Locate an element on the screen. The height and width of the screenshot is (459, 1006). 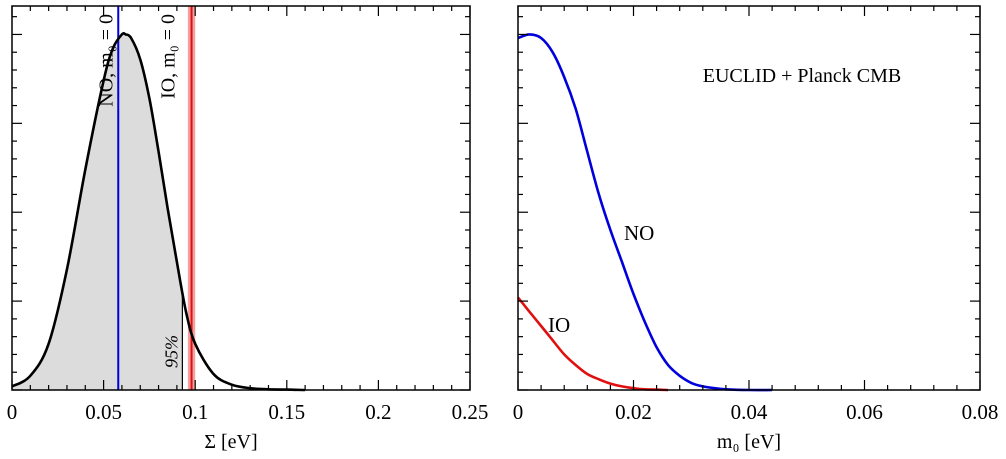
left-x-axis-label: Σ [eV] is located at coordinates (230, 442).